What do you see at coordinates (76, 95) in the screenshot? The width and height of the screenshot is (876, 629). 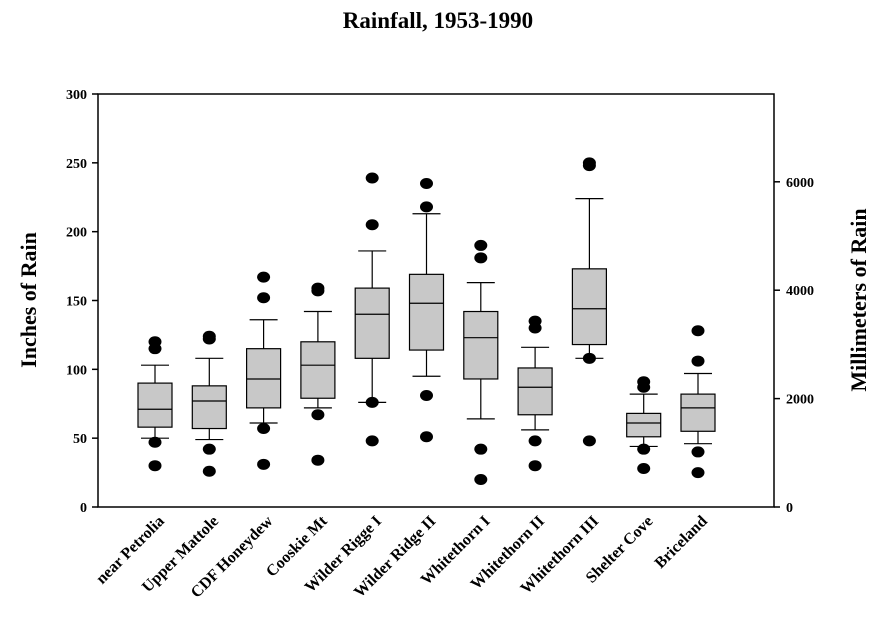 I see `y-tick-label: 300` at bounding box center [76, 95].